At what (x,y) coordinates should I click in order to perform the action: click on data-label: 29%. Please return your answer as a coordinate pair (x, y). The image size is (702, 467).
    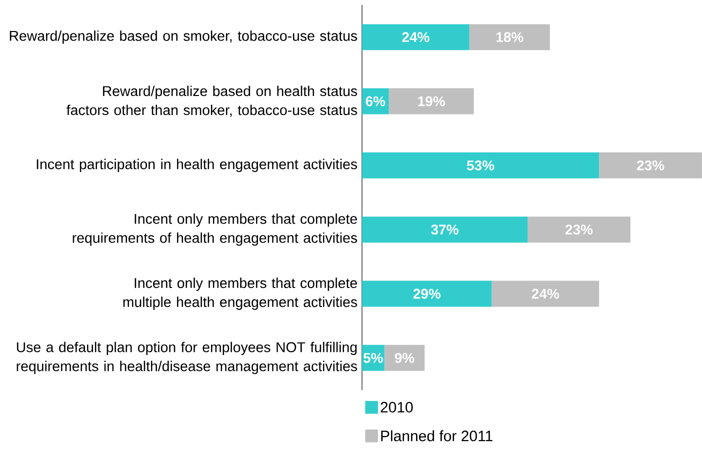
    Looking at the image, I should click on (426, 293).